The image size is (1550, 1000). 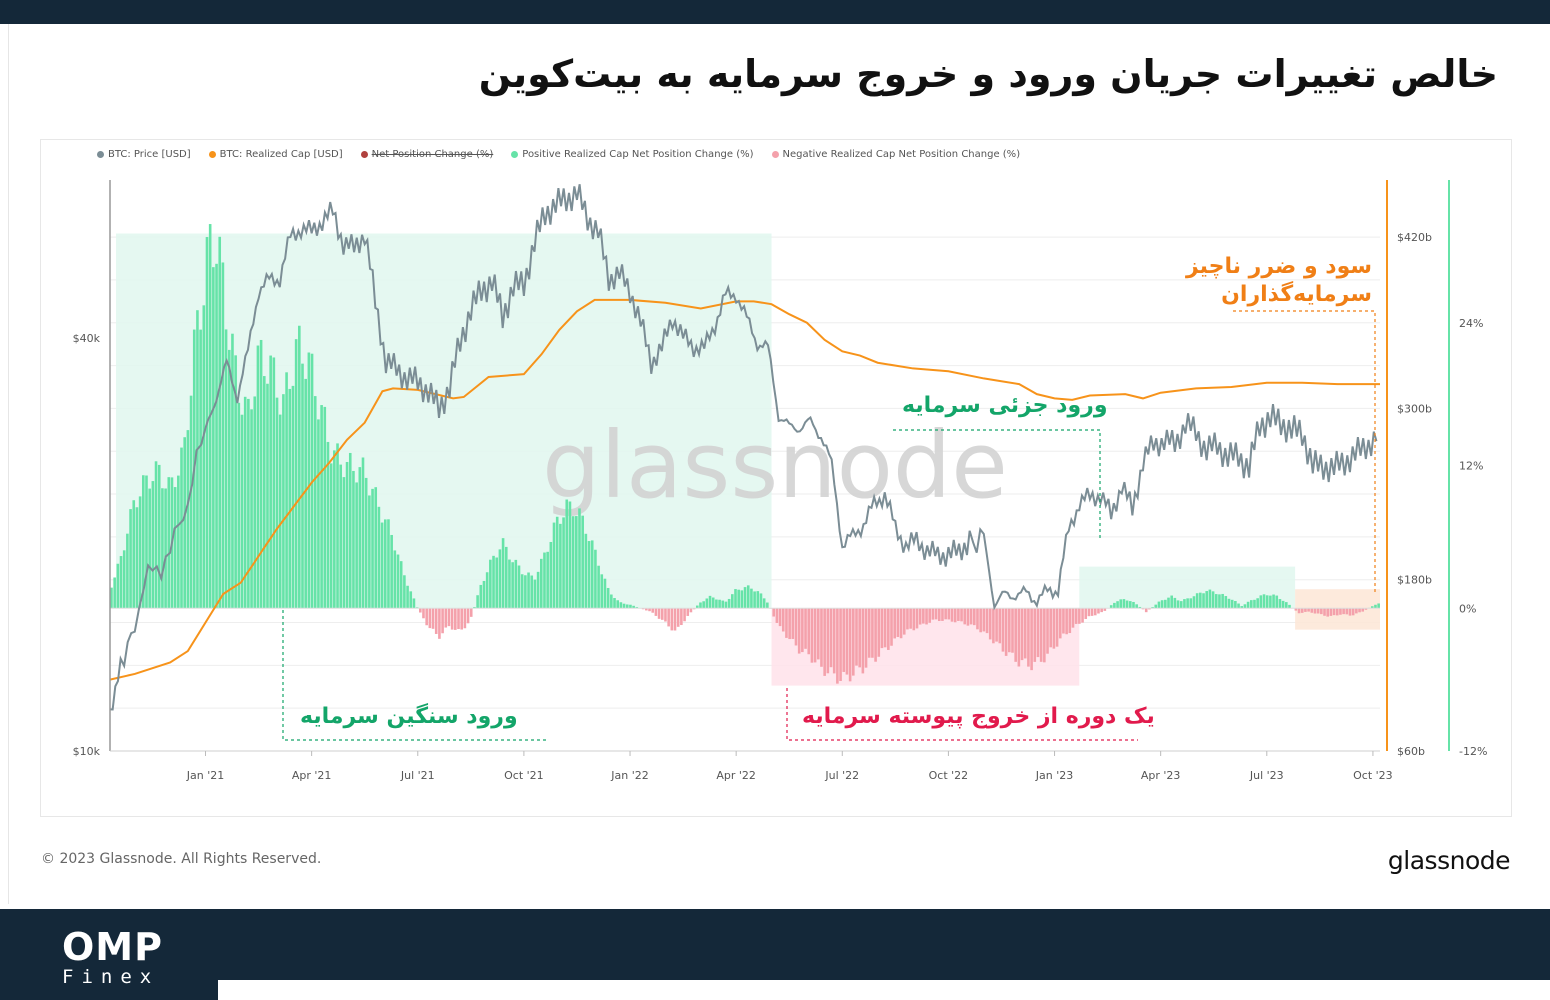 What do you see at coordinates (997, 484) in the screenshot?
I see `leader-partial-inflow` at bounding box center [997, 484].